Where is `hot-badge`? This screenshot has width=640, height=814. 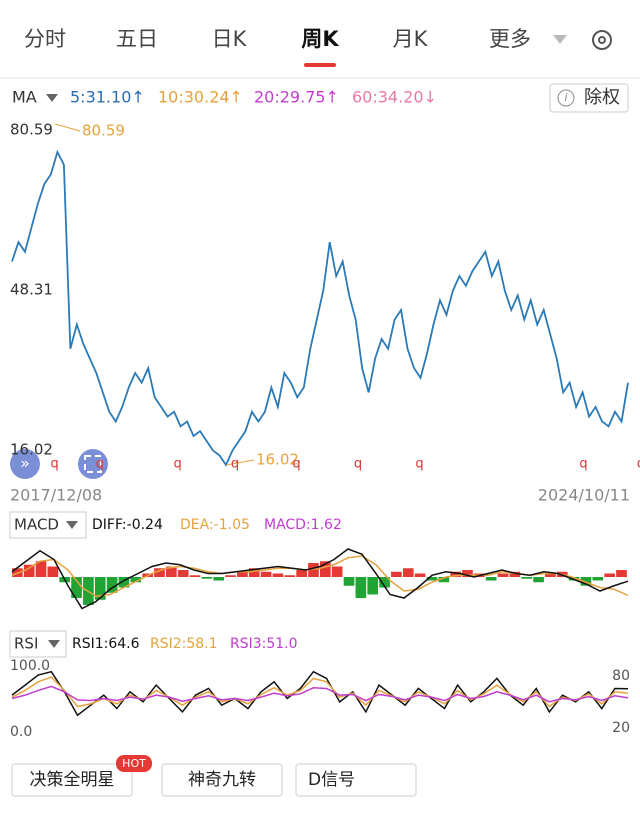
hot-badge is located at coordinates (134, 763).